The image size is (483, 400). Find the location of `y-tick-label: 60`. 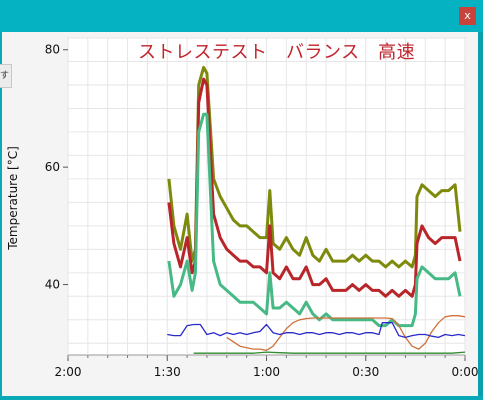

y-tick-label: 60 is located at coordinates (52, 167).